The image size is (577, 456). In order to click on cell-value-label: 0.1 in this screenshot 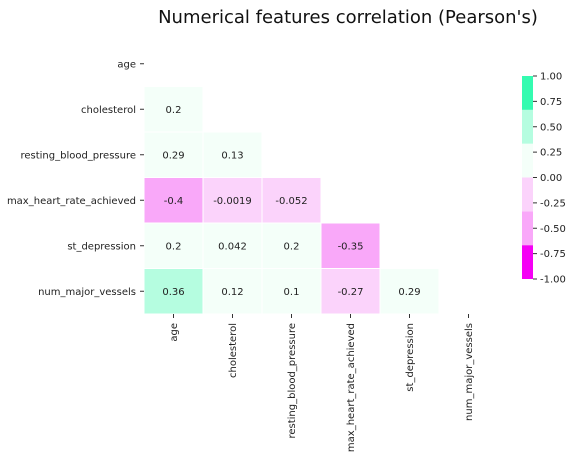, I will do `click(292, 292)`.